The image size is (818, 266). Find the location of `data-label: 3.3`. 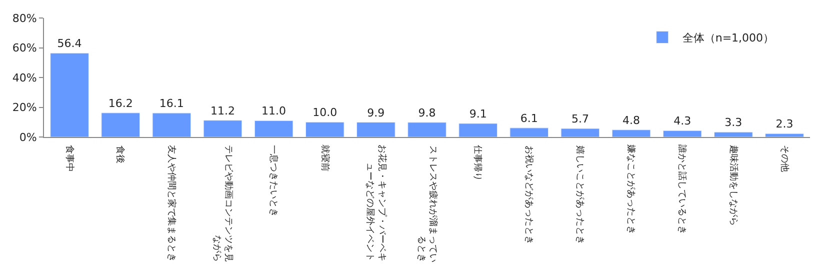

data-label: 3.3 is located at coordinates (733, 123).